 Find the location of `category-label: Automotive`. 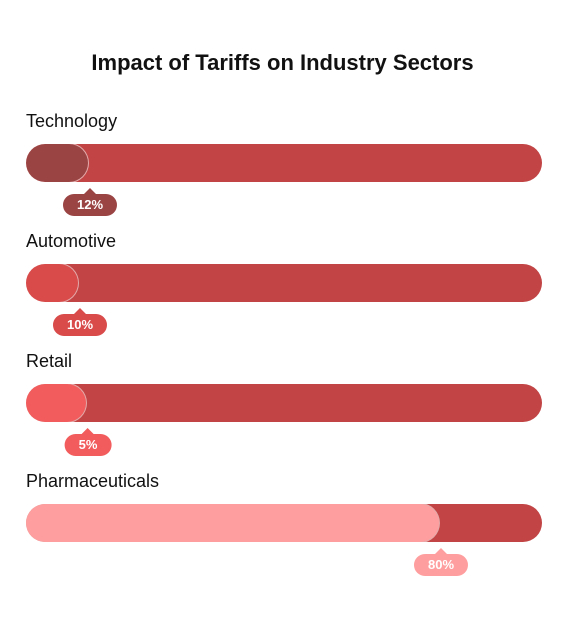

category-label: Automotive is located at coordinates (71, 241).